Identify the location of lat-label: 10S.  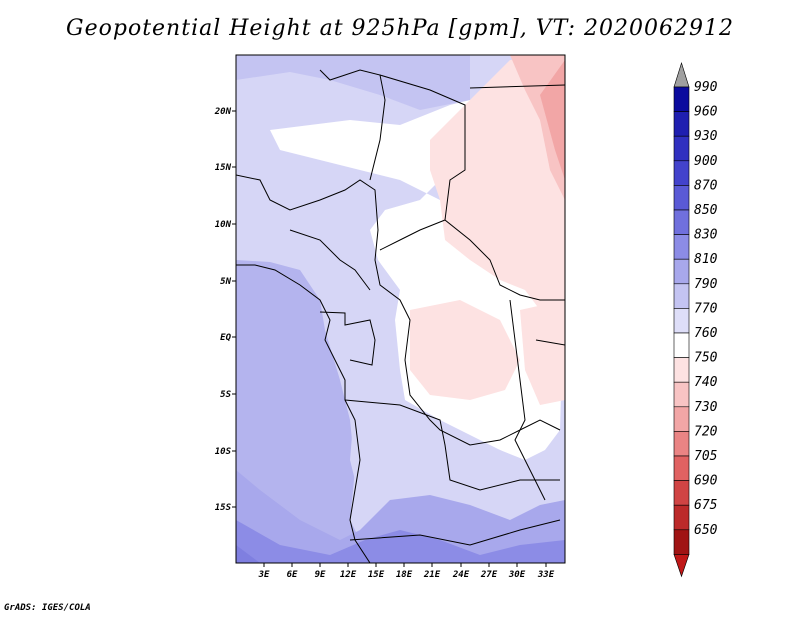
(223, 452).